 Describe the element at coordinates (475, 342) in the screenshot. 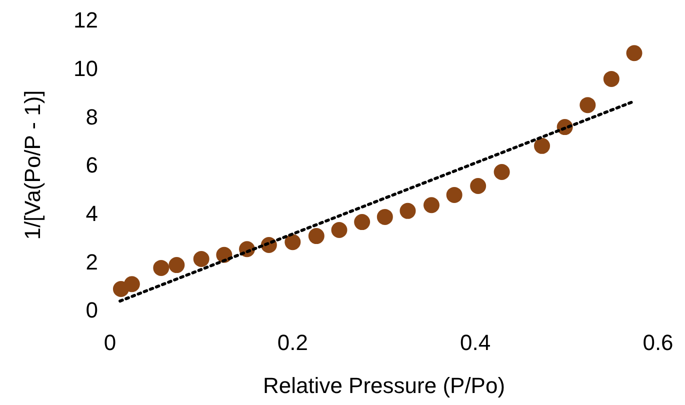

I see `x-tick-label: 0.4` at that location.